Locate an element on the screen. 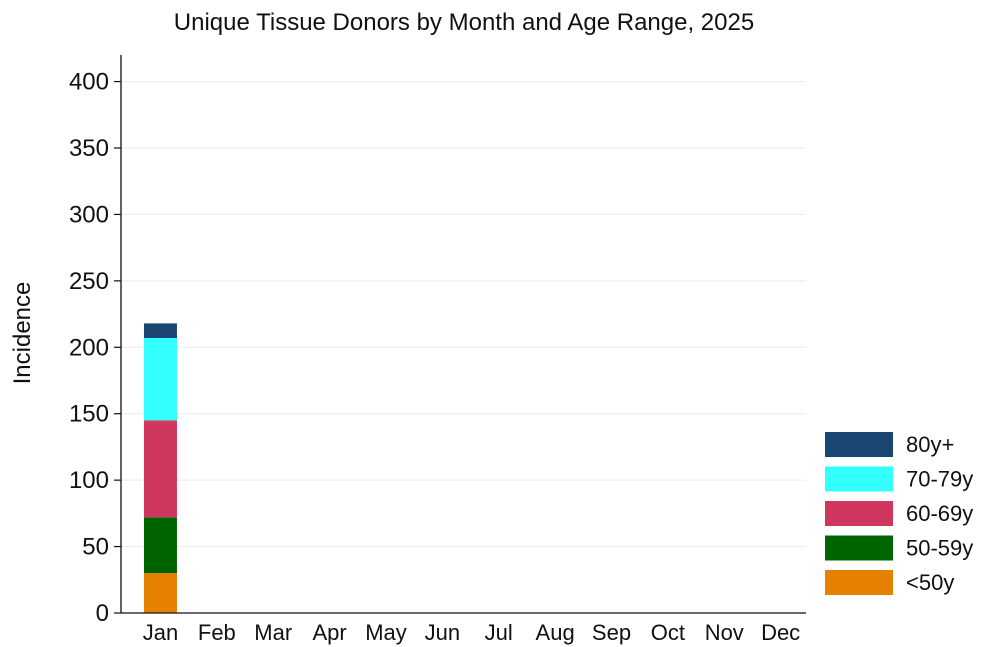  legend-label: <50y is located at coordinates (930, 582).